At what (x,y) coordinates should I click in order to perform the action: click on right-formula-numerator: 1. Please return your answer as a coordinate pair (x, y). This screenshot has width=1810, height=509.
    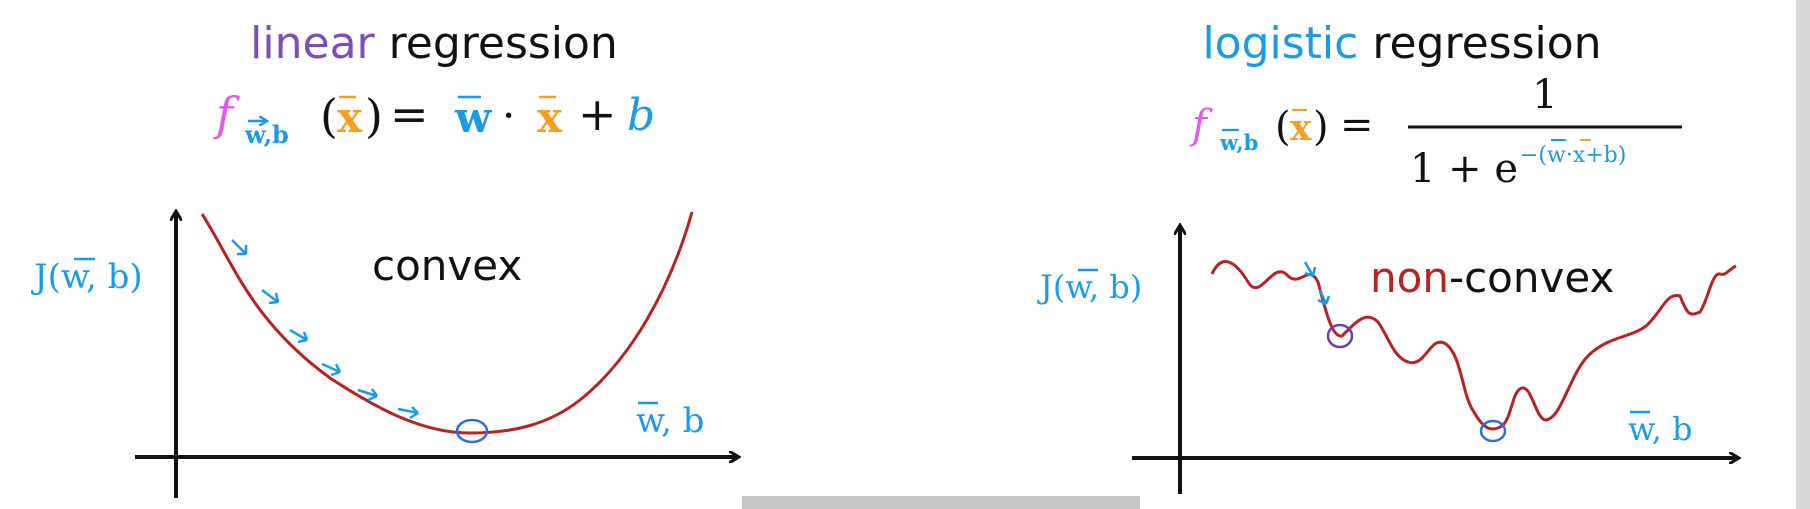
    Looking at the image, I should click on (1544, 95).